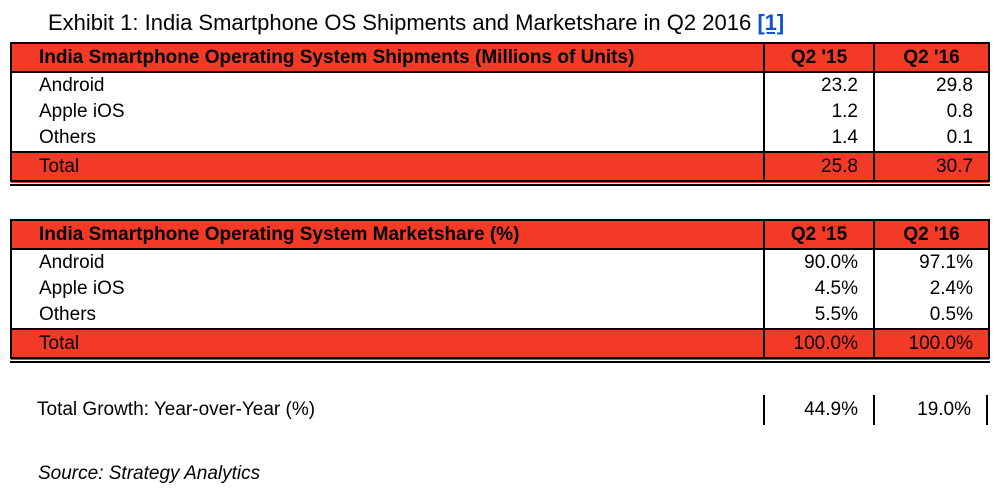  Describe the element at coordinates (149, 473) in the screenshot. I see `source-attribution: Source: Strategy Analytics` at that location.